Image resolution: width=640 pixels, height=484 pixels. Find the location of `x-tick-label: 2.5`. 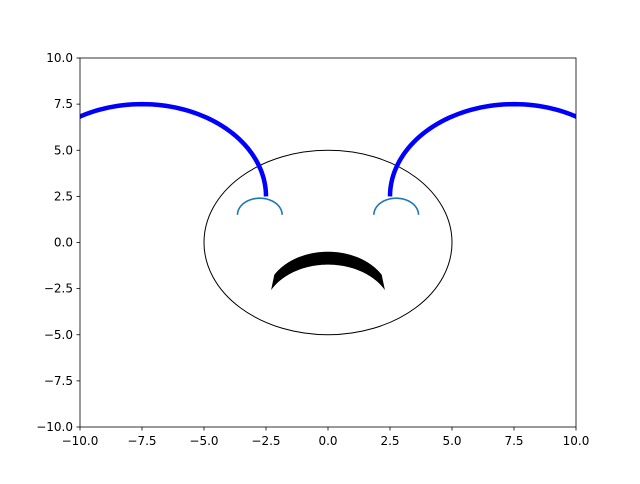

x-tick-label: 2.5 is located at coordinates (389, 441).